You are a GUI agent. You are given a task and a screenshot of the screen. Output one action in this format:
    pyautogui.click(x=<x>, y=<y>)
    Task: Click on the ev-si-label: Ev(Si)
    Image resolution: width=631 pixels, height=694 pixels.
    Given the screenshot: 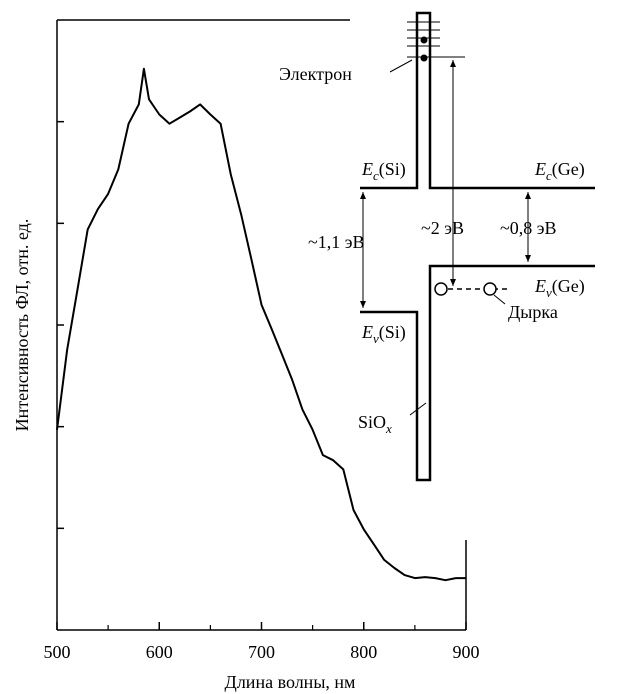 What is the action you would take?
    pyautogui.click(x=383, y=334)
    